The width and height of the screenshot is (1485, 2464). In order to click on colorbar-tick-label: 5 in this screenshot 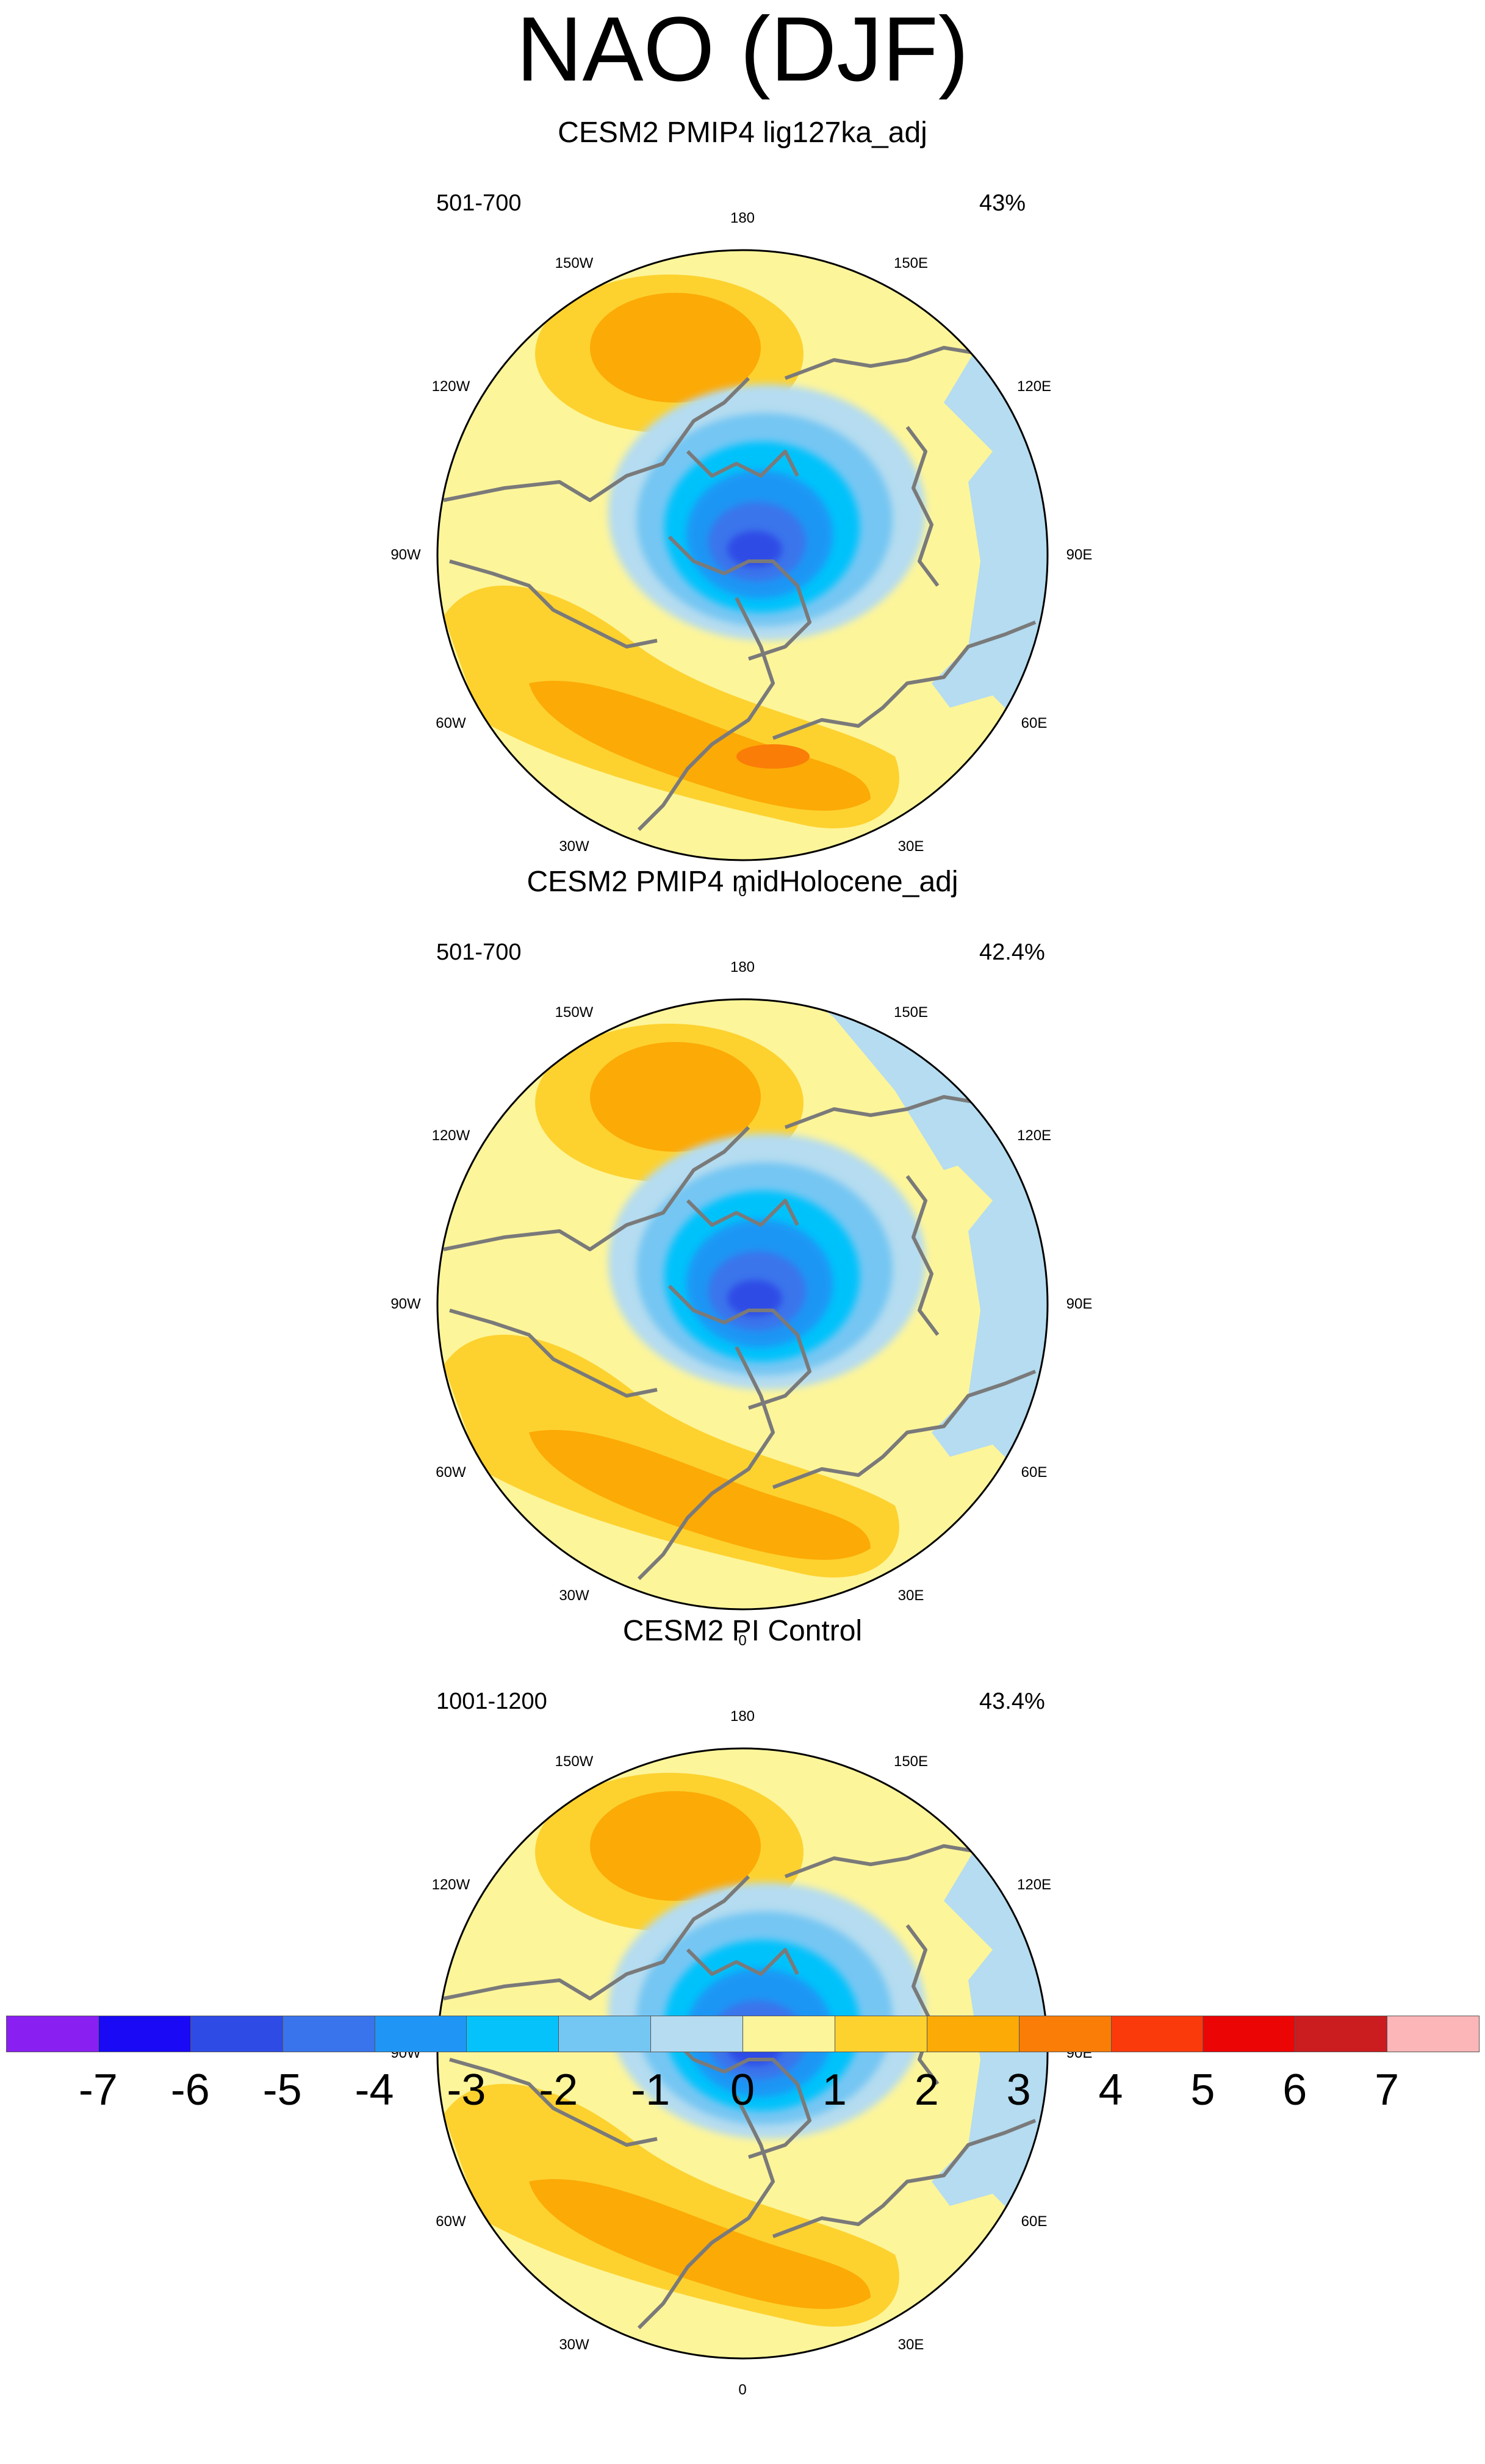, I will do `click(1203, 2090)`.